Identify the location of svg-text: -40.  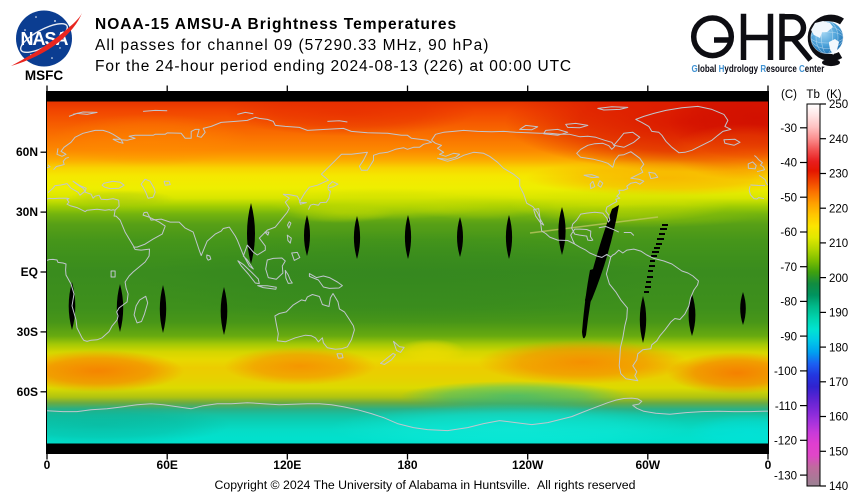
(788, 164).